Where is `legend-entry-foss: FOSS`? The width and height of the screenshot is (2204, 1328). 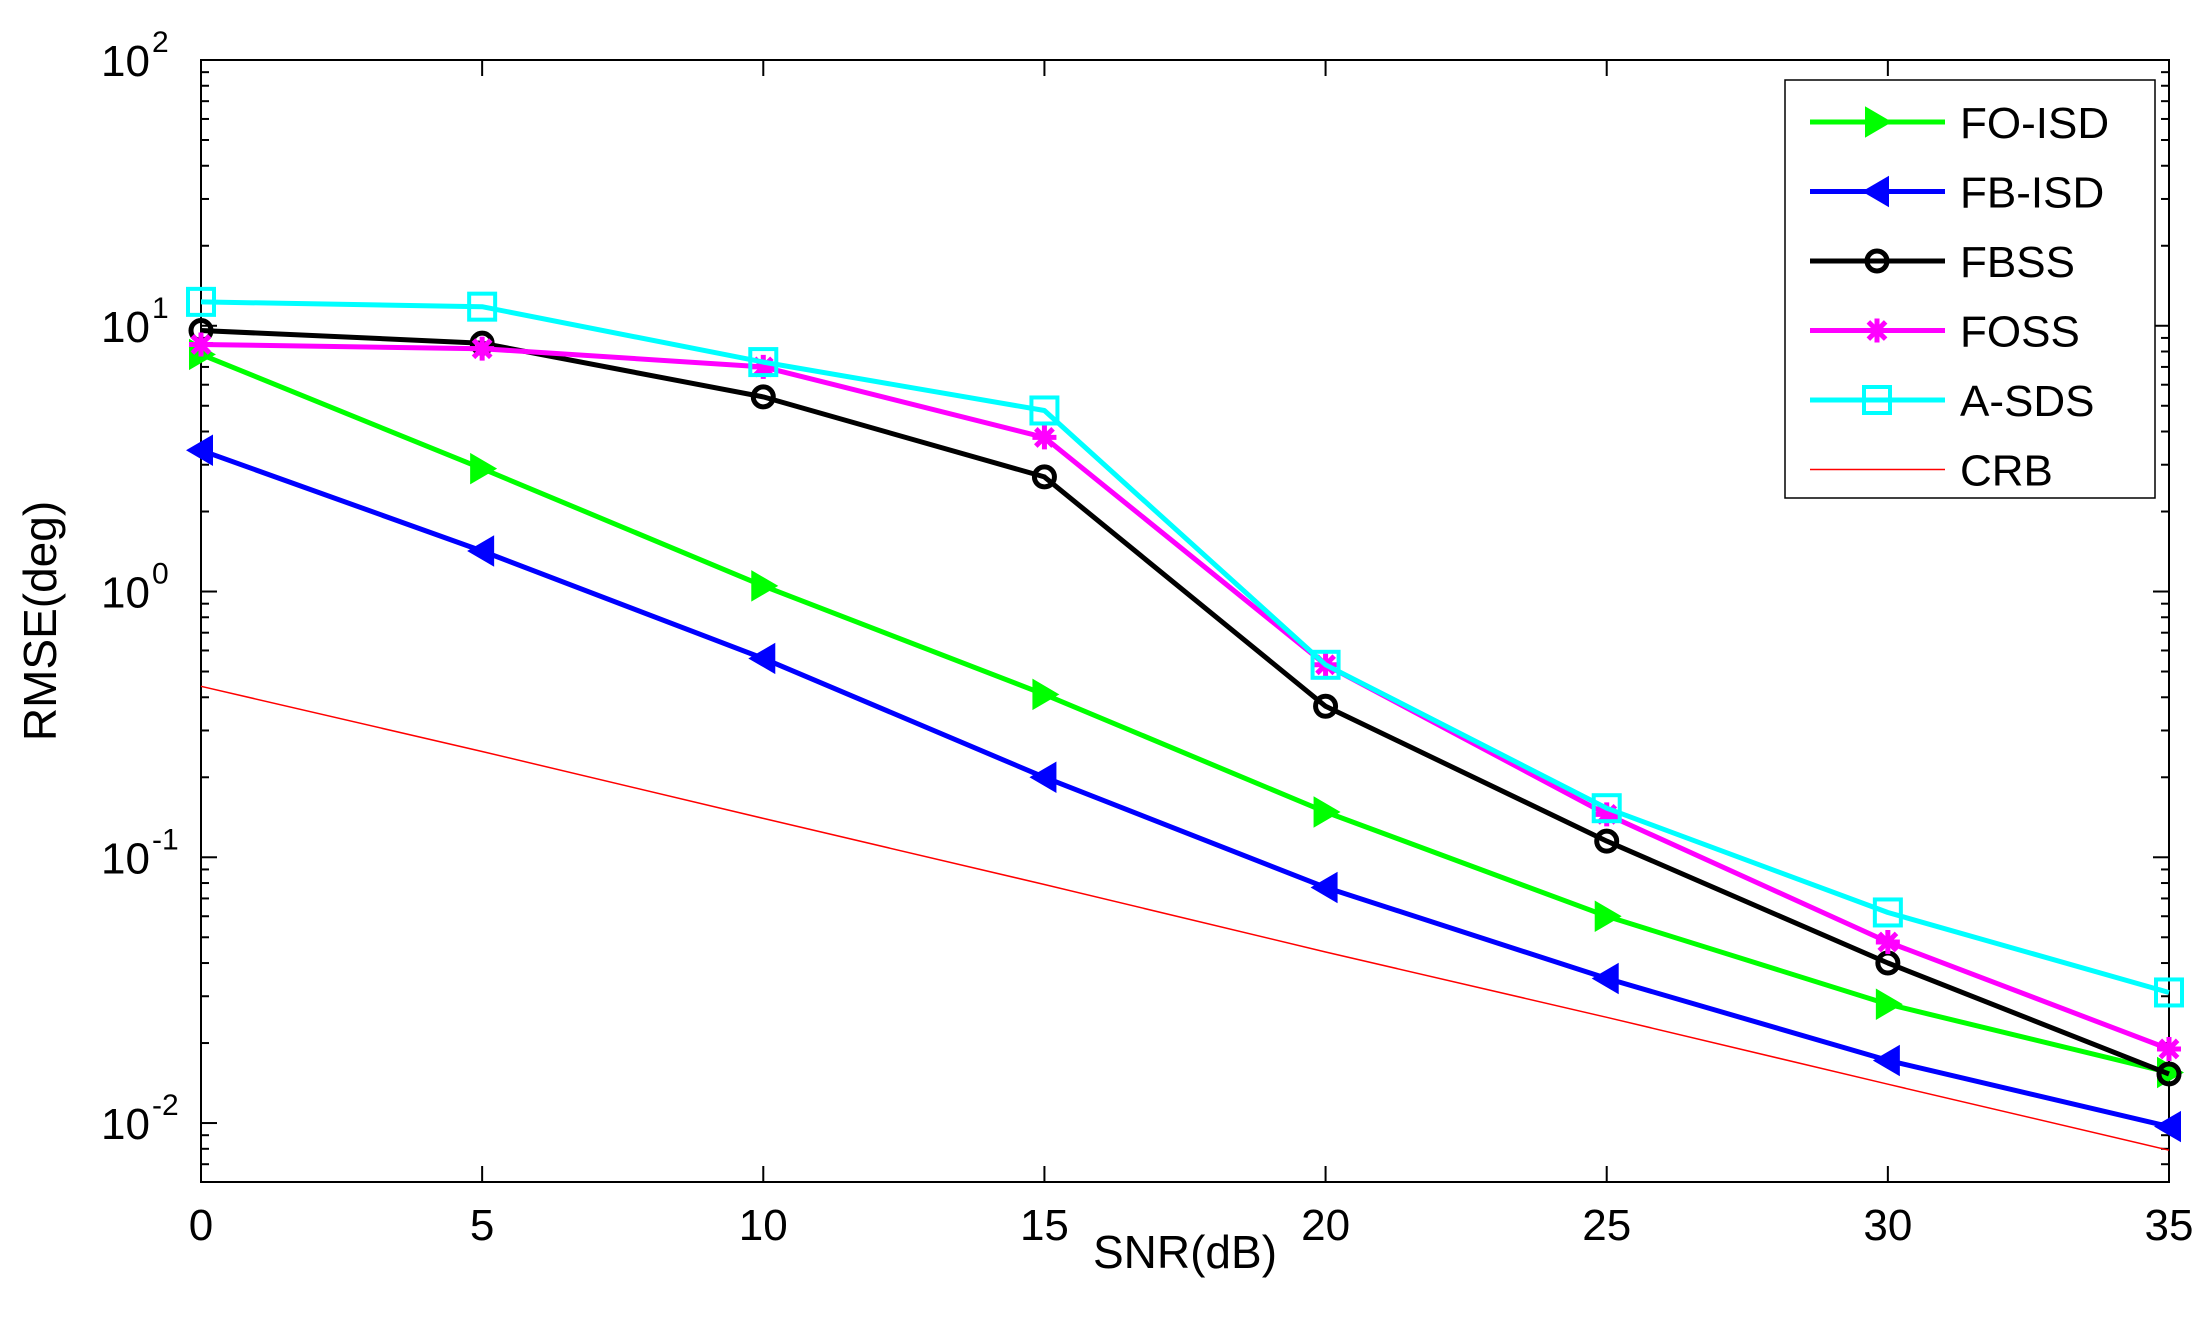 legend-entry-foss: FOSS is located at coordinates (1945, 332).